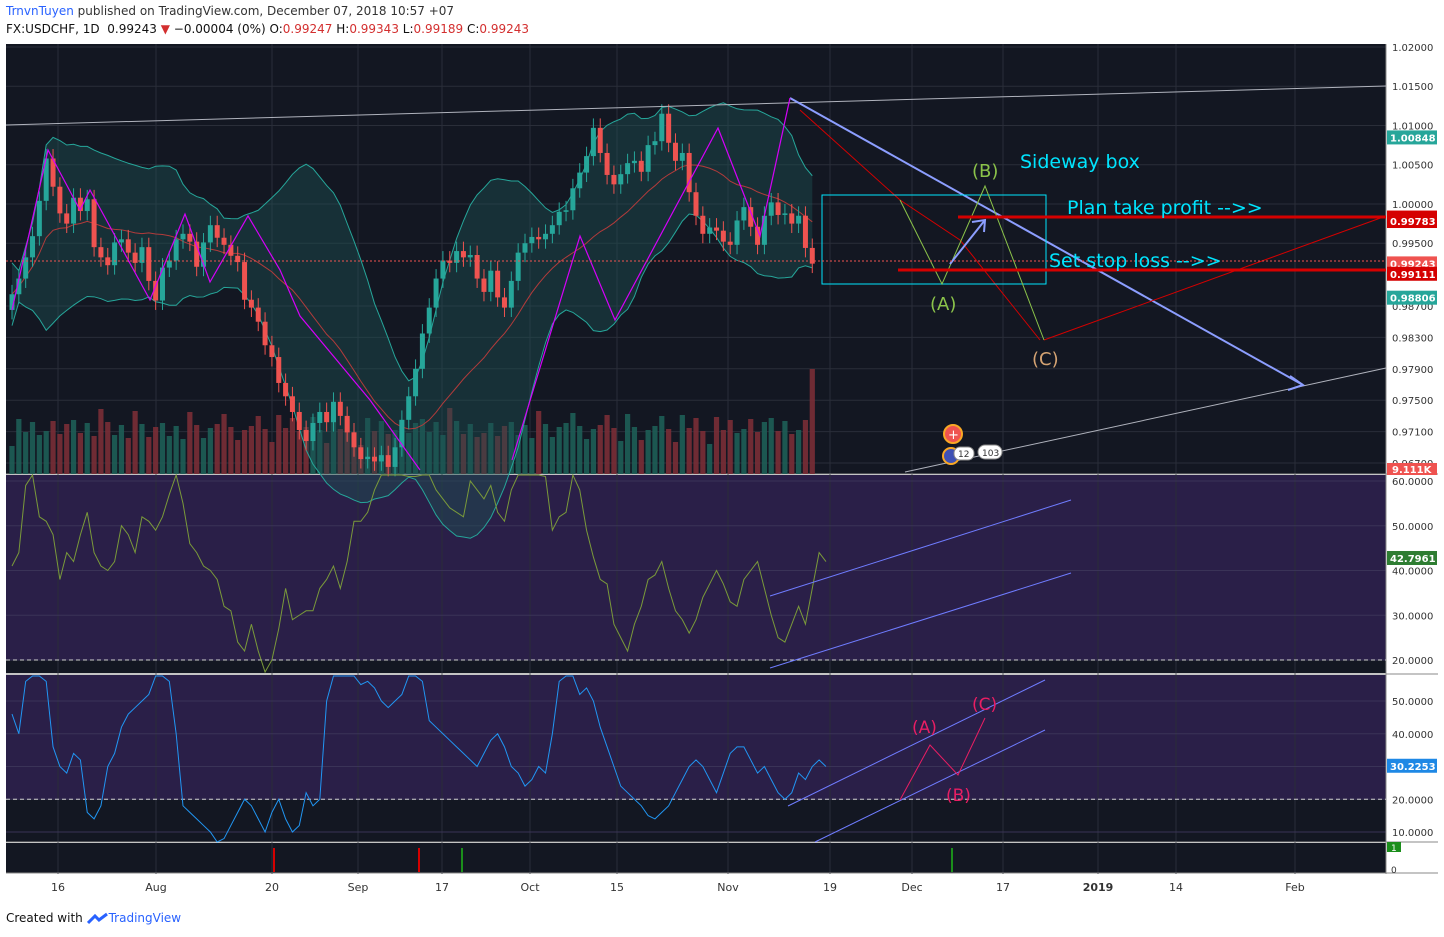 The width and height of the screenshot is (1444, 937). I want to click on time-tick-label: 14, so click(1176, 887).